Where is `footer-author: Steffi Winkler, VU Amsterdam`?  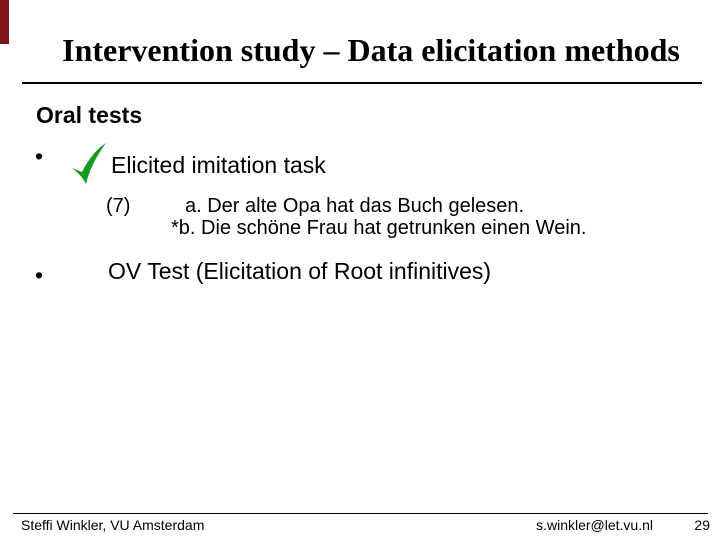 footer-author: Steffi Winkler, VU Amsterdam is located at coordinates (113, 525).